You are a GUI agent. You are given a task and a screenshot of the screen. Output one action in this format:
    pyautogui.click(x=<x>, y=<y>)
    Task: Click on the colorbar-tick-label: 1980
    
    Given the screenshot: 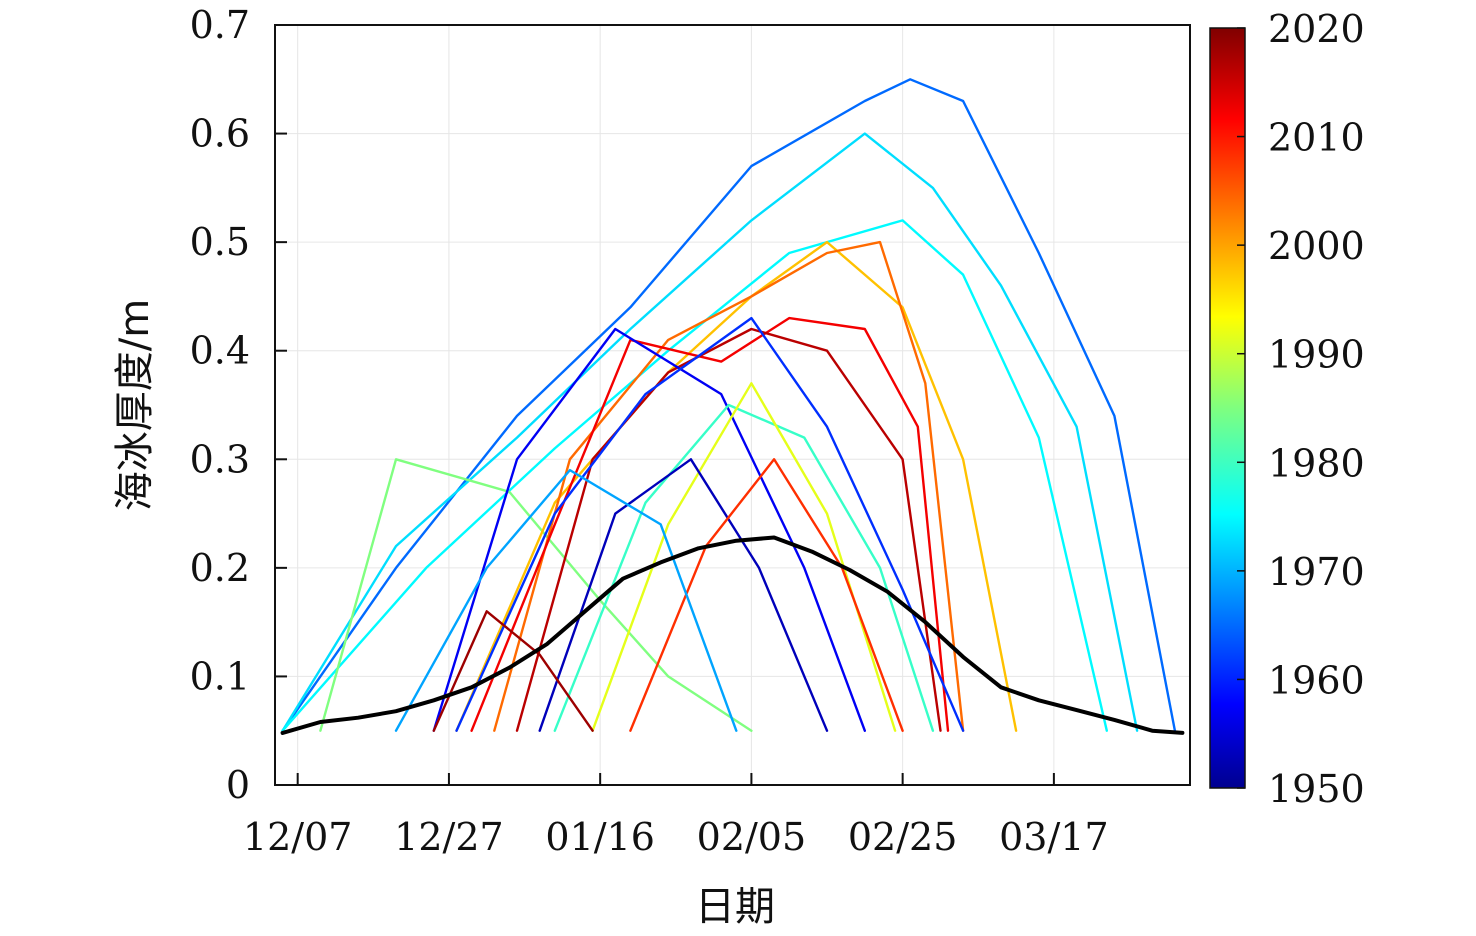 What is the action you would take?
    pyautogui.click(x=1316, y=463)
    